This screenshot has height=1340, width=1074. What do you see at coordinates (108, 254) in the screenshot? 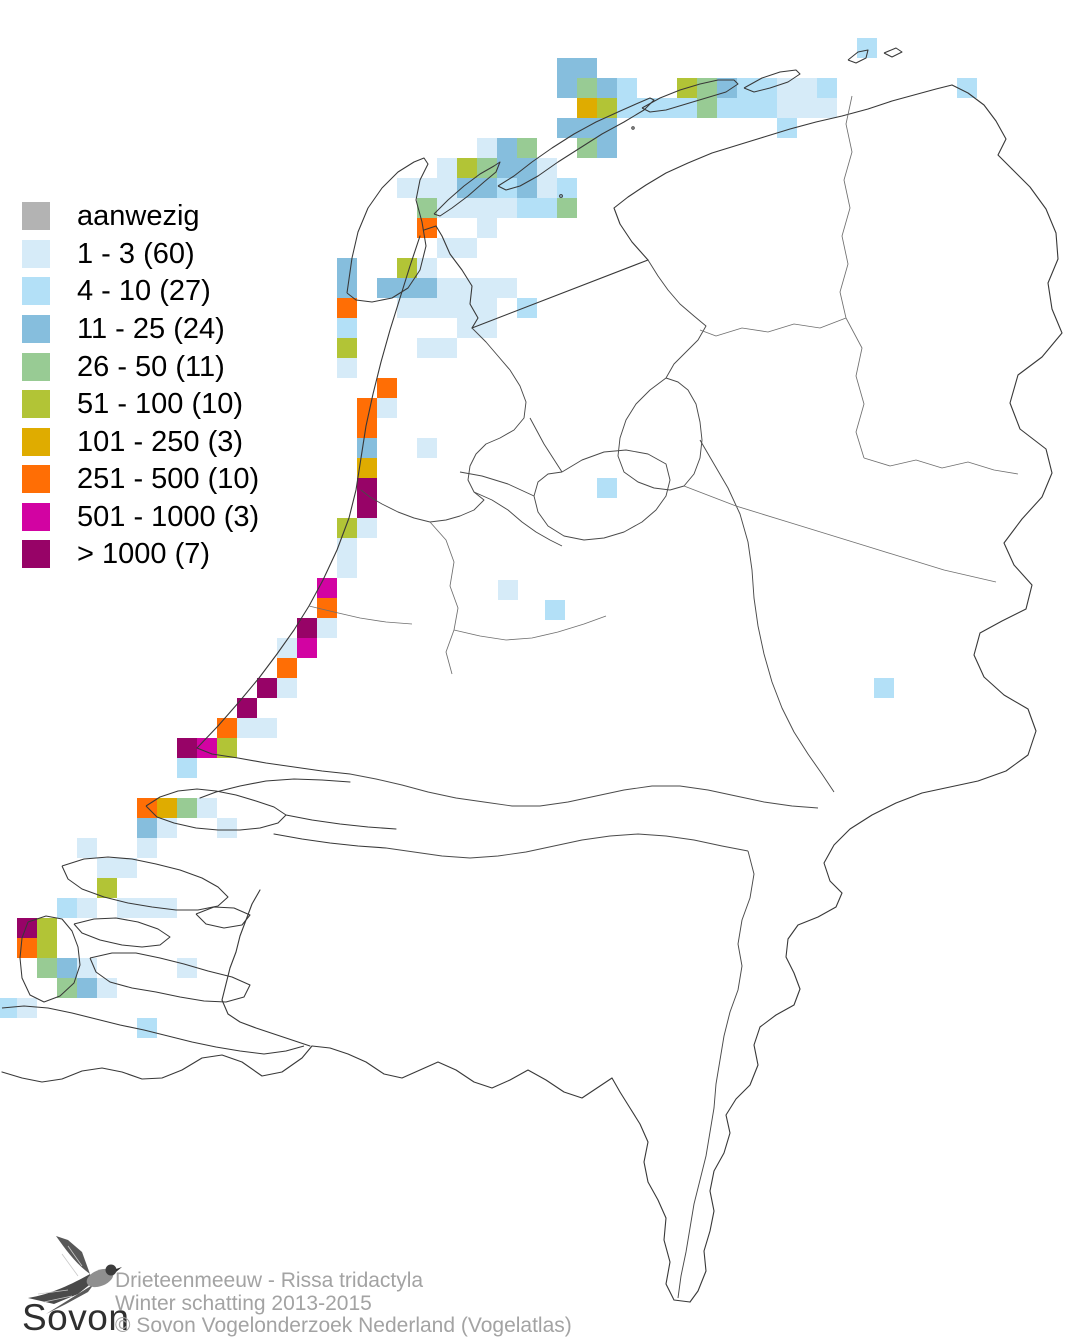
I see `legend-row: 1 - 3 (60)` at bounding box center [108, 254].